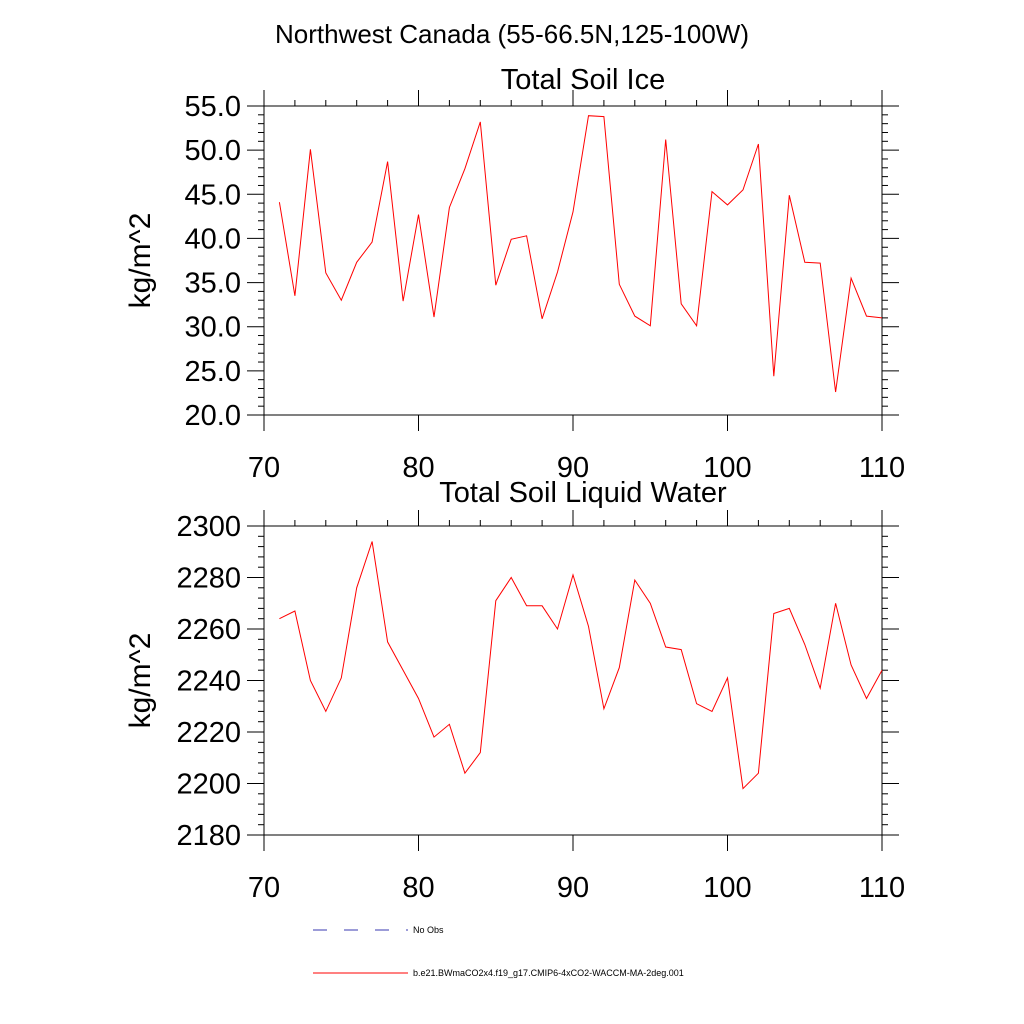  I want to click on y-tick-label: 2200, so click(208, 785).